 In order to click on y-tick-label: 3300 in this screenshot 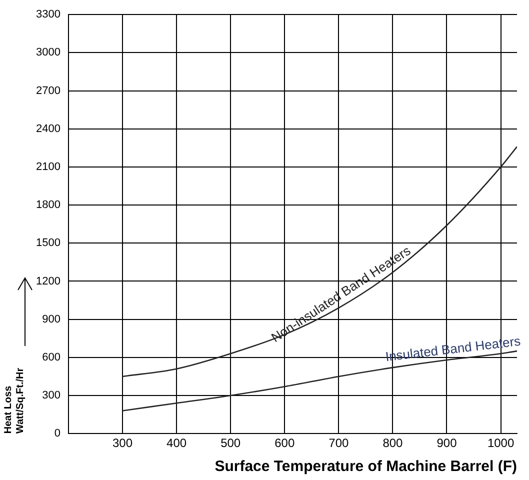, I will do `click(48, 14)`.